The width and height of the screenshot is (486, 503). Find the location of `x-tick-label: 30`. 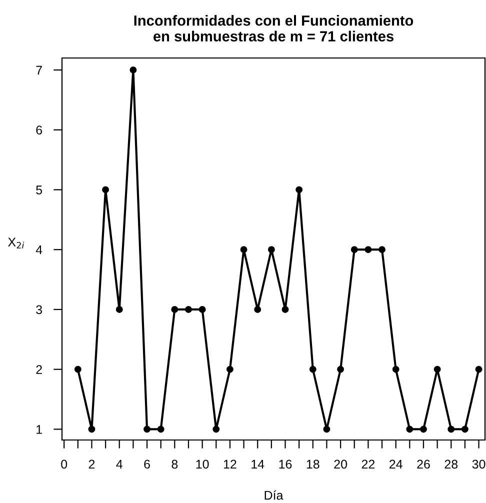

x-tick-label: 30 is located at coordinates (479, 464).